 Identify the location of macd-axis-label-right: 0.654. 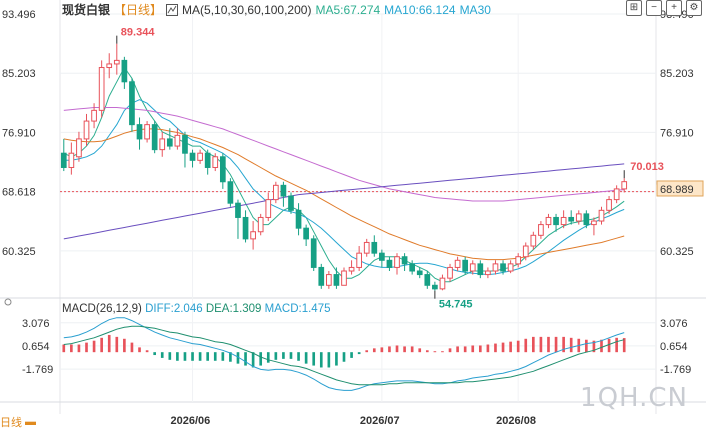
(674, 347).